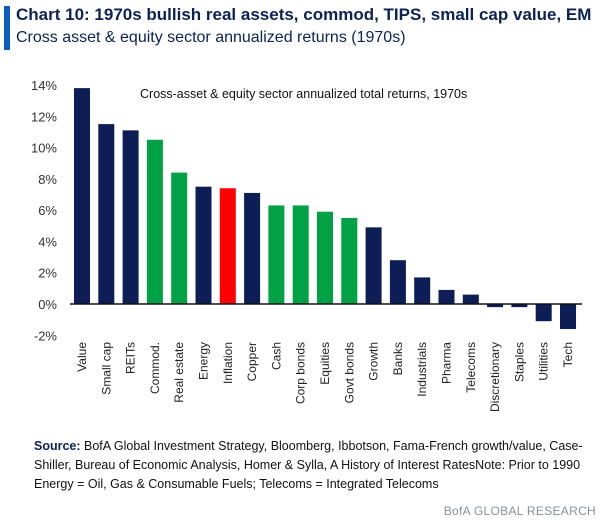 This screenshot has width=616, height=531. I want to click on bar-copper, so click(252, 248).